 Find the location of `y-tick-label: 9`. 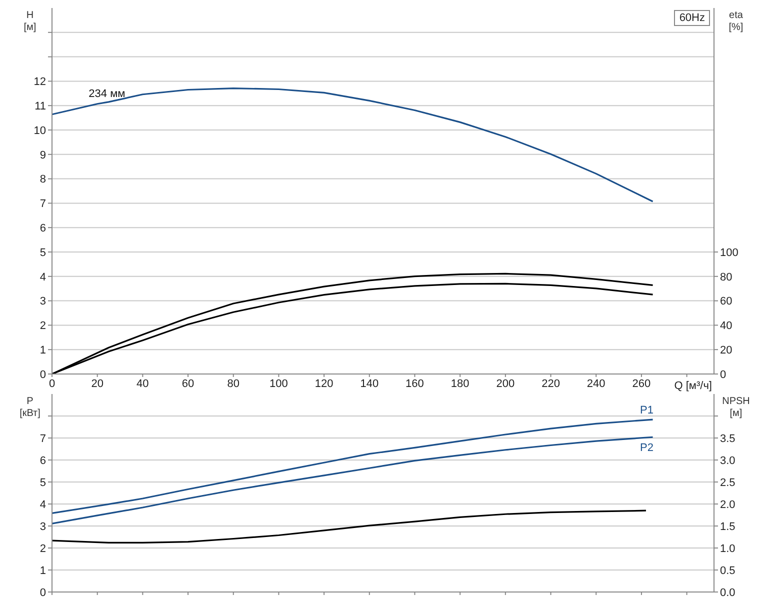

y-tick-label: 9 is located at coordinates (43, 155).